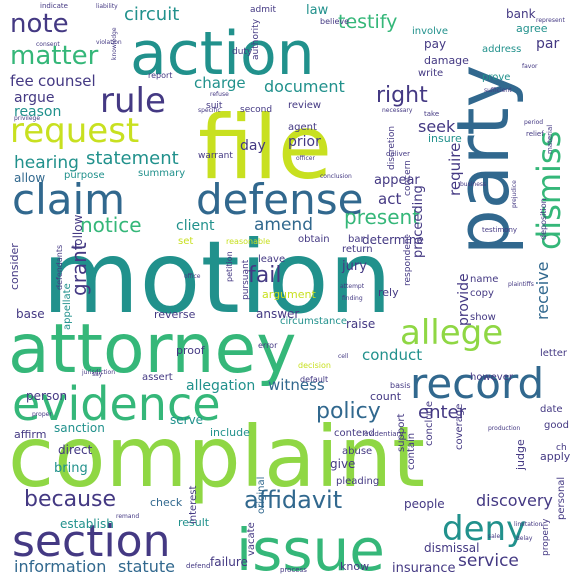  I want to click on word-concern: concern, so click(408, 178).